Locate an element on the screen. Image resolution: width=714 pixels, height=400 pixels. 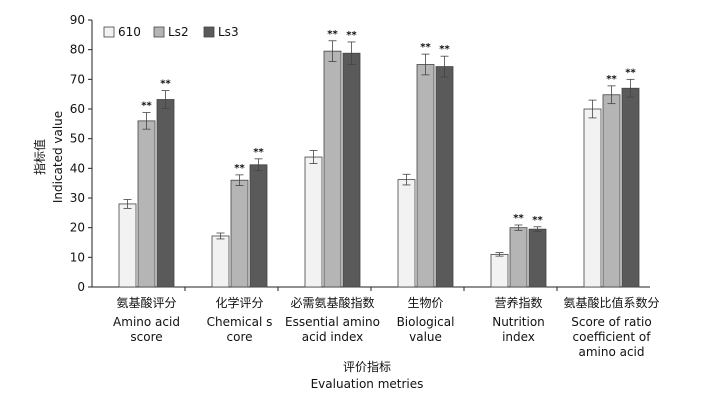
x-category-label-cn: 必需氨基酸指数 is located at coordinates (332, 302).